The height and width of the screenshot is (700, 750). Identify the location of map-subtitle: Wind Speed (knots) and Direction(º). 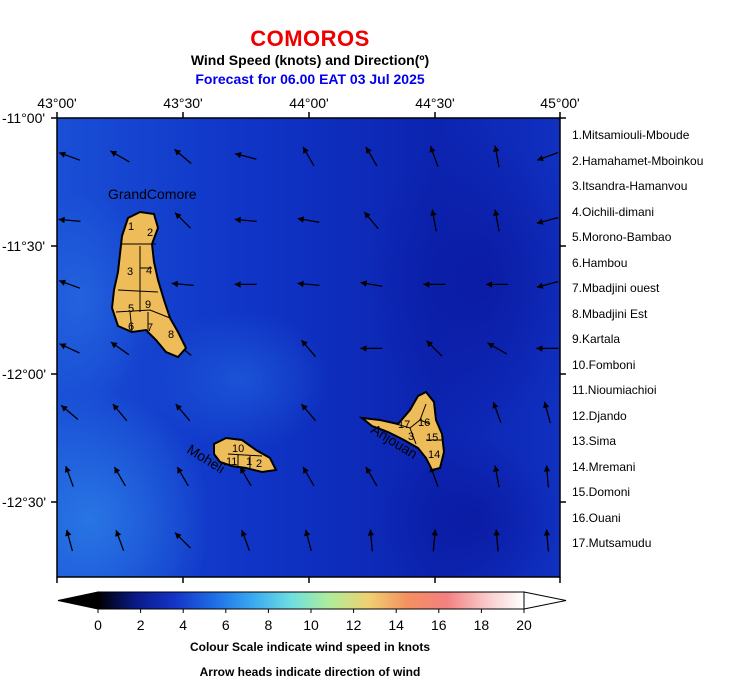
(310, 60).